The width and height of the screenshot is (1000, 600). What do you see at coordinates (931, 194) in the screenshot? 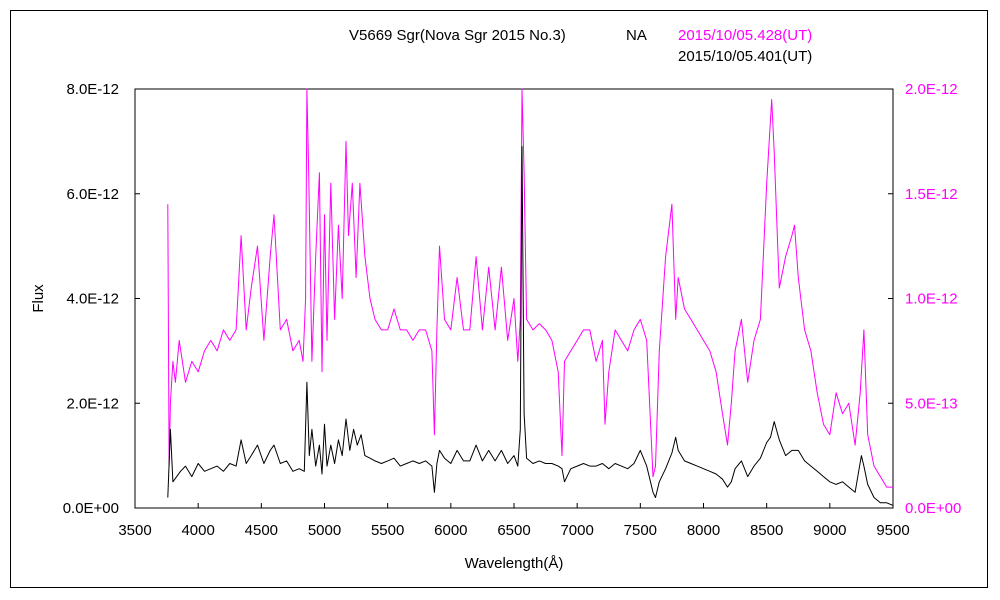
I see `y-right-tick-label: 1.5E-12` at bounding box center [931, 194].